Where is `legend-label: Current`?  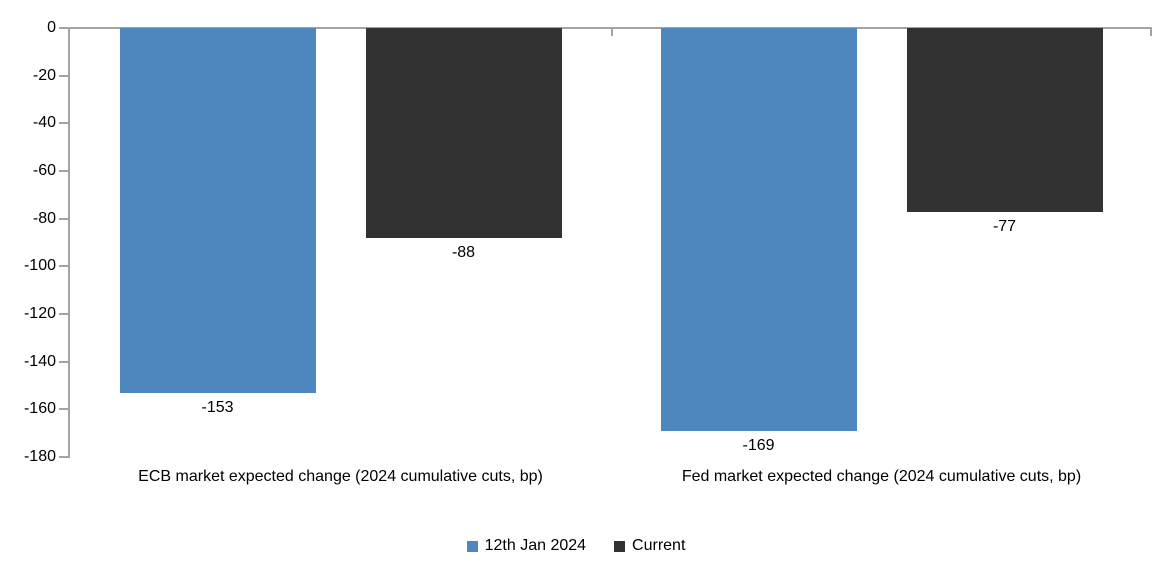 legend-label: Current is located at coordinates (659, 545).